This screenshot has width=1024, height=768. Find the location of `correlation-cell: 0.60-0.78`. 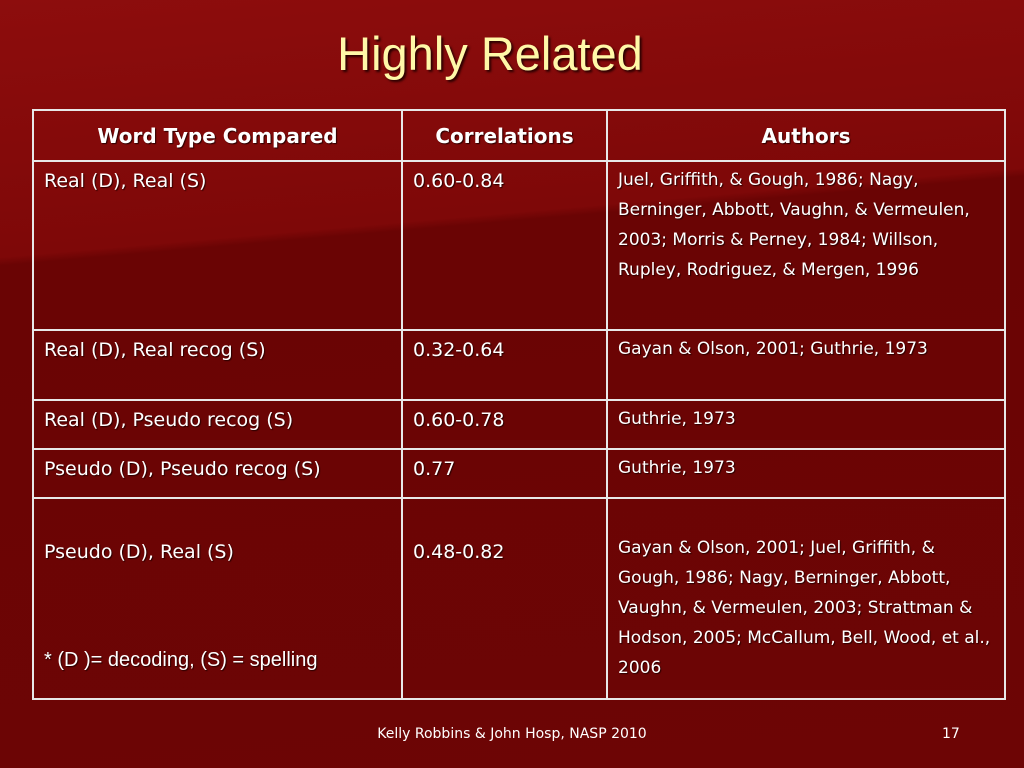

correlation-cell: 0.60-0.78 is located at coordinates (504, 424).